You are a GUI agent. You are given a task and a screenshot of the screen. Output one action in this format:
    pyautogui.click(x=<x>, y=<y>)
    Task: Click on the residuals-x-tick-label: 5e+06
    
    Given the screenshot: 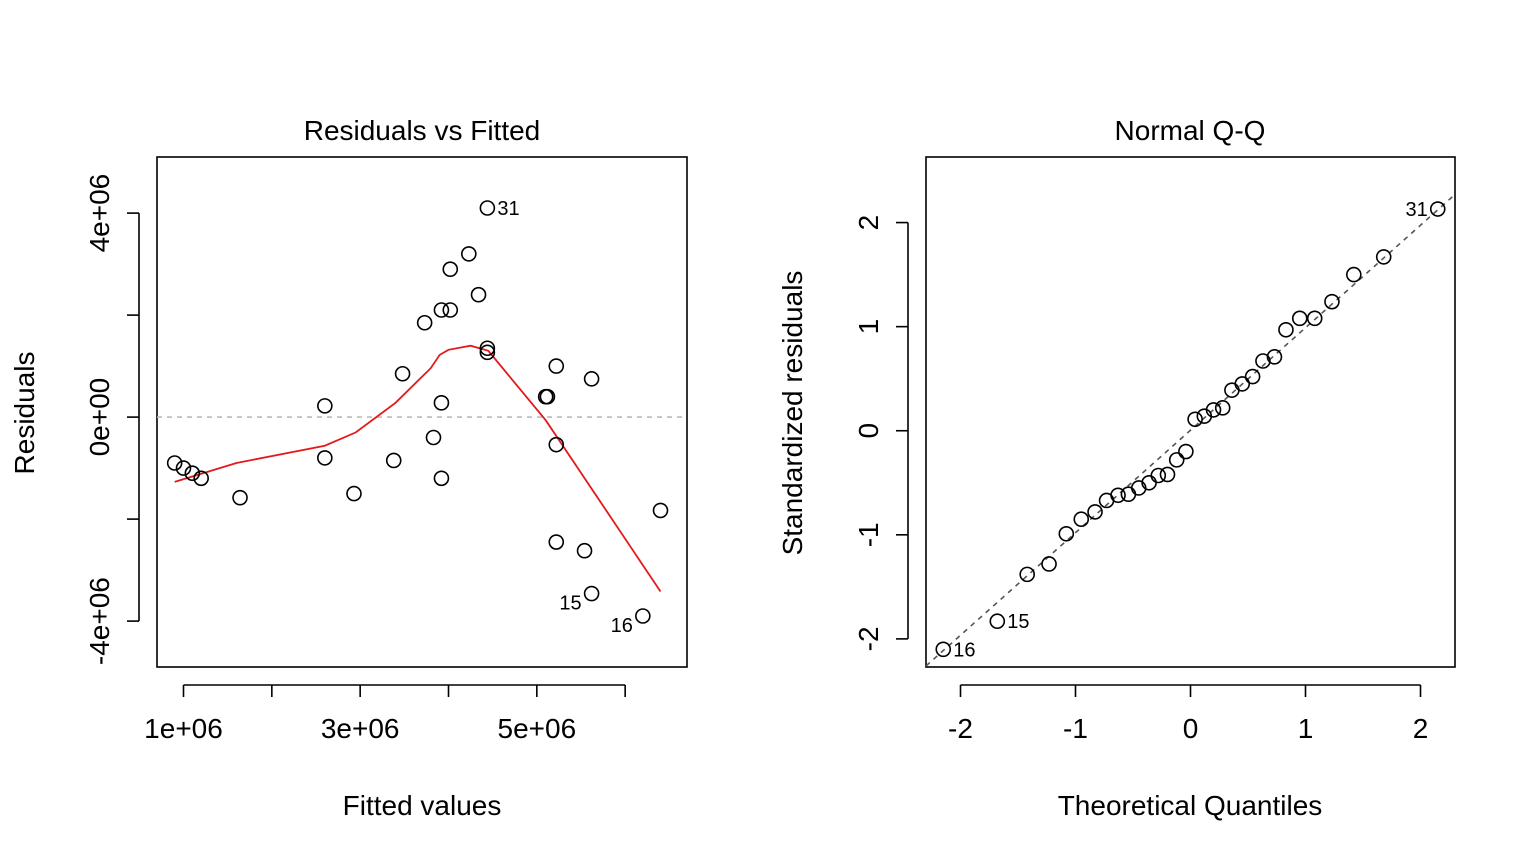 What is the action you would take?
    pyautogui.click(x=537, y=728)
    